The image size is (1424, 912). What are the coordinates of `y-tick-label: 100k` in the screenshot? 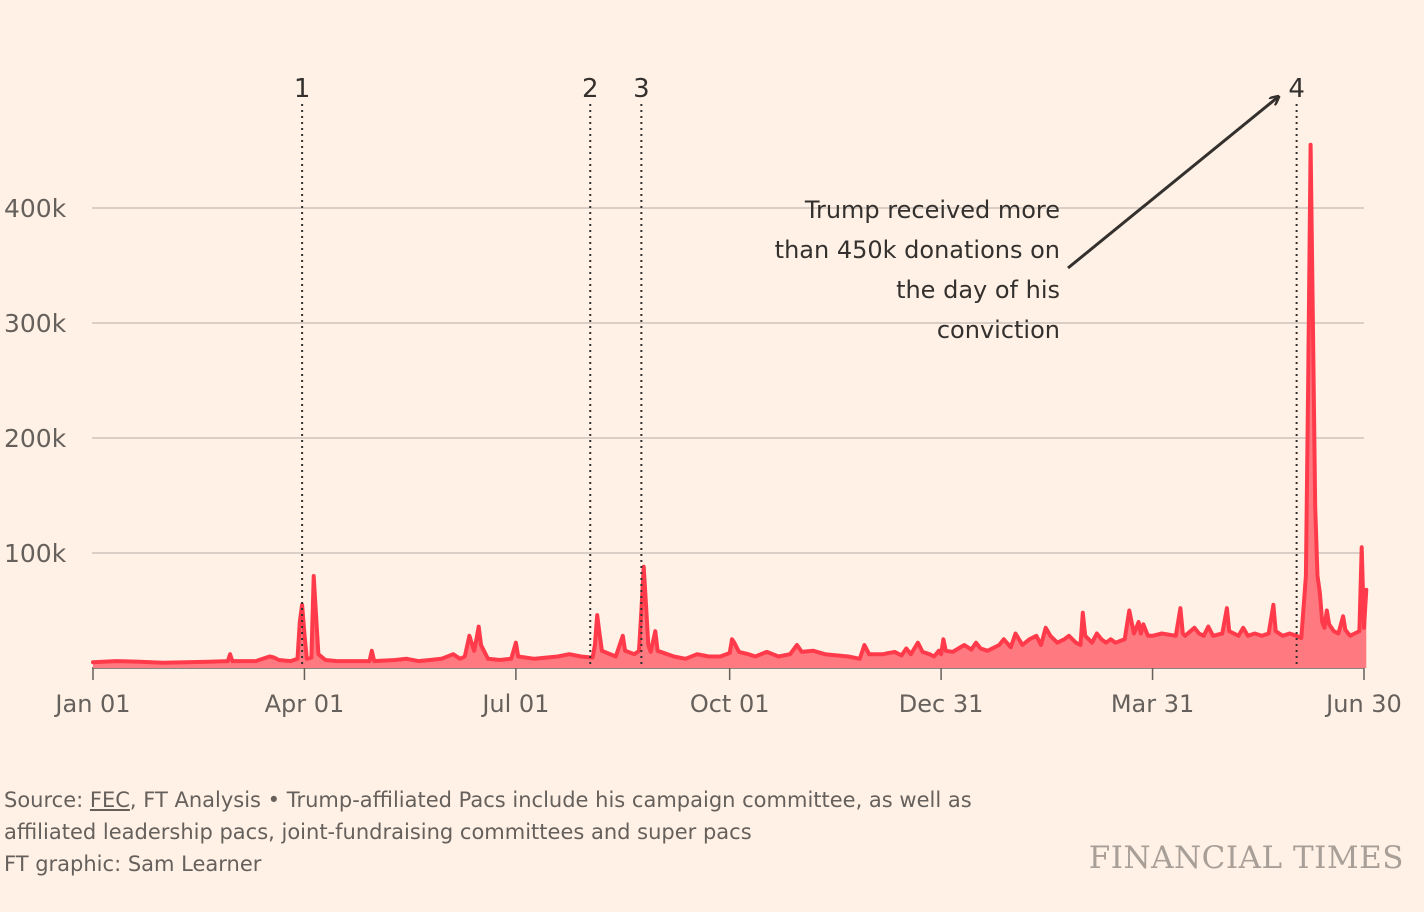 It's located at (35, 553).